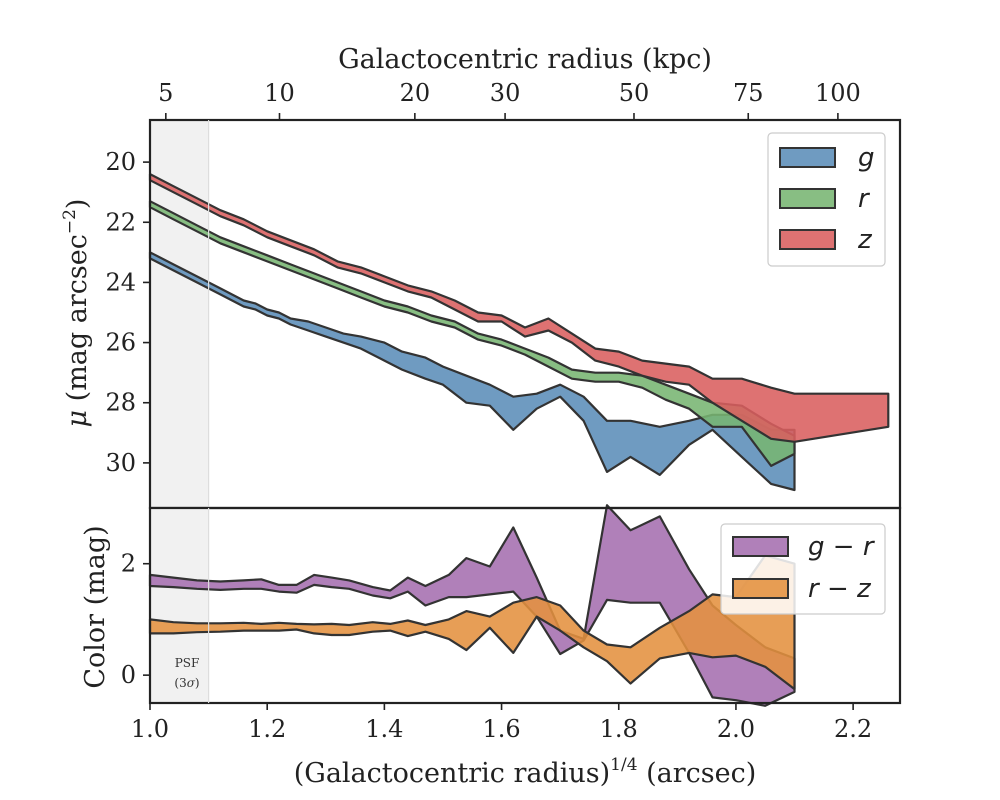  I want to click on legend-swatch-r-z, so click(760, 588).